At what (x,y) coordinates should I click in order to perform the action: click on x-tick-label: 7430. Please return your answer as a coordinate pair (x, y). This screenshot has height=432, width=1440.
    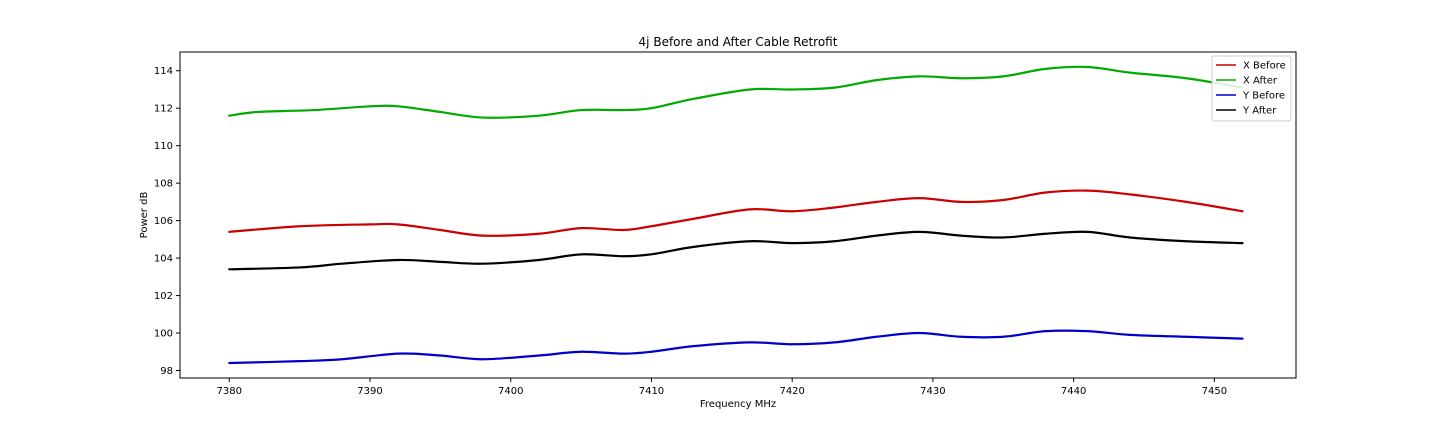
    Looking at the image, I should click on (932, 391).